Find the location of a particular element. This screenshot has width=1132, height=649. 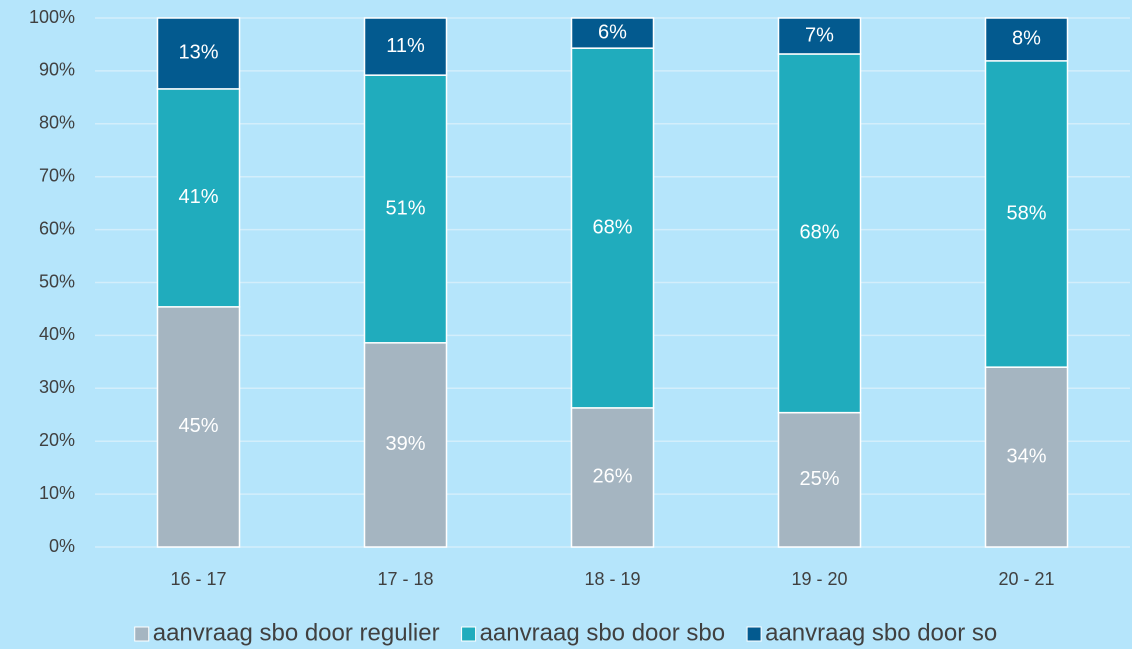

y-tick-label: 80% is located at coordinates (57, 123).